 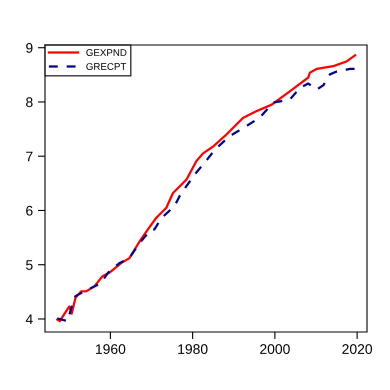 I want to click on y-tick-label: 7, so click(x=29, y=157).